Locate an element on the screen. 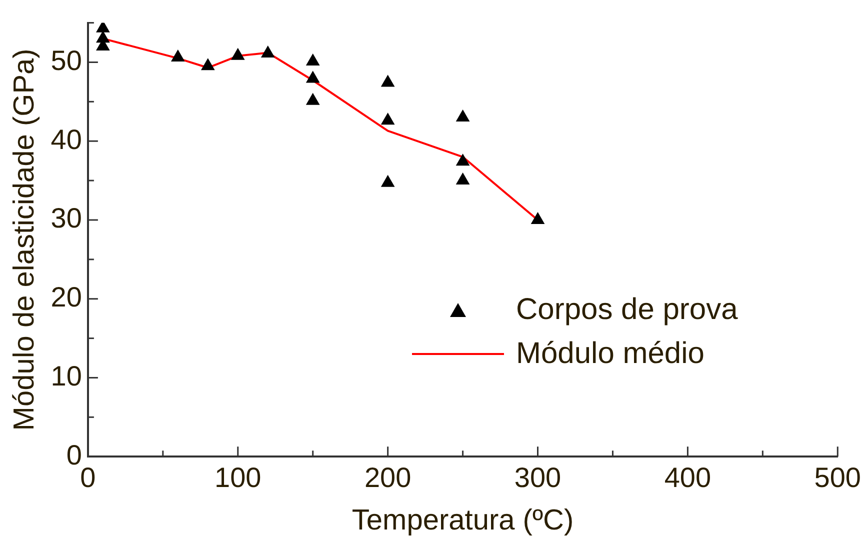 This screenshot has width=867, height=543. y-tick-label: 50 is located at coordinates (66, 60).